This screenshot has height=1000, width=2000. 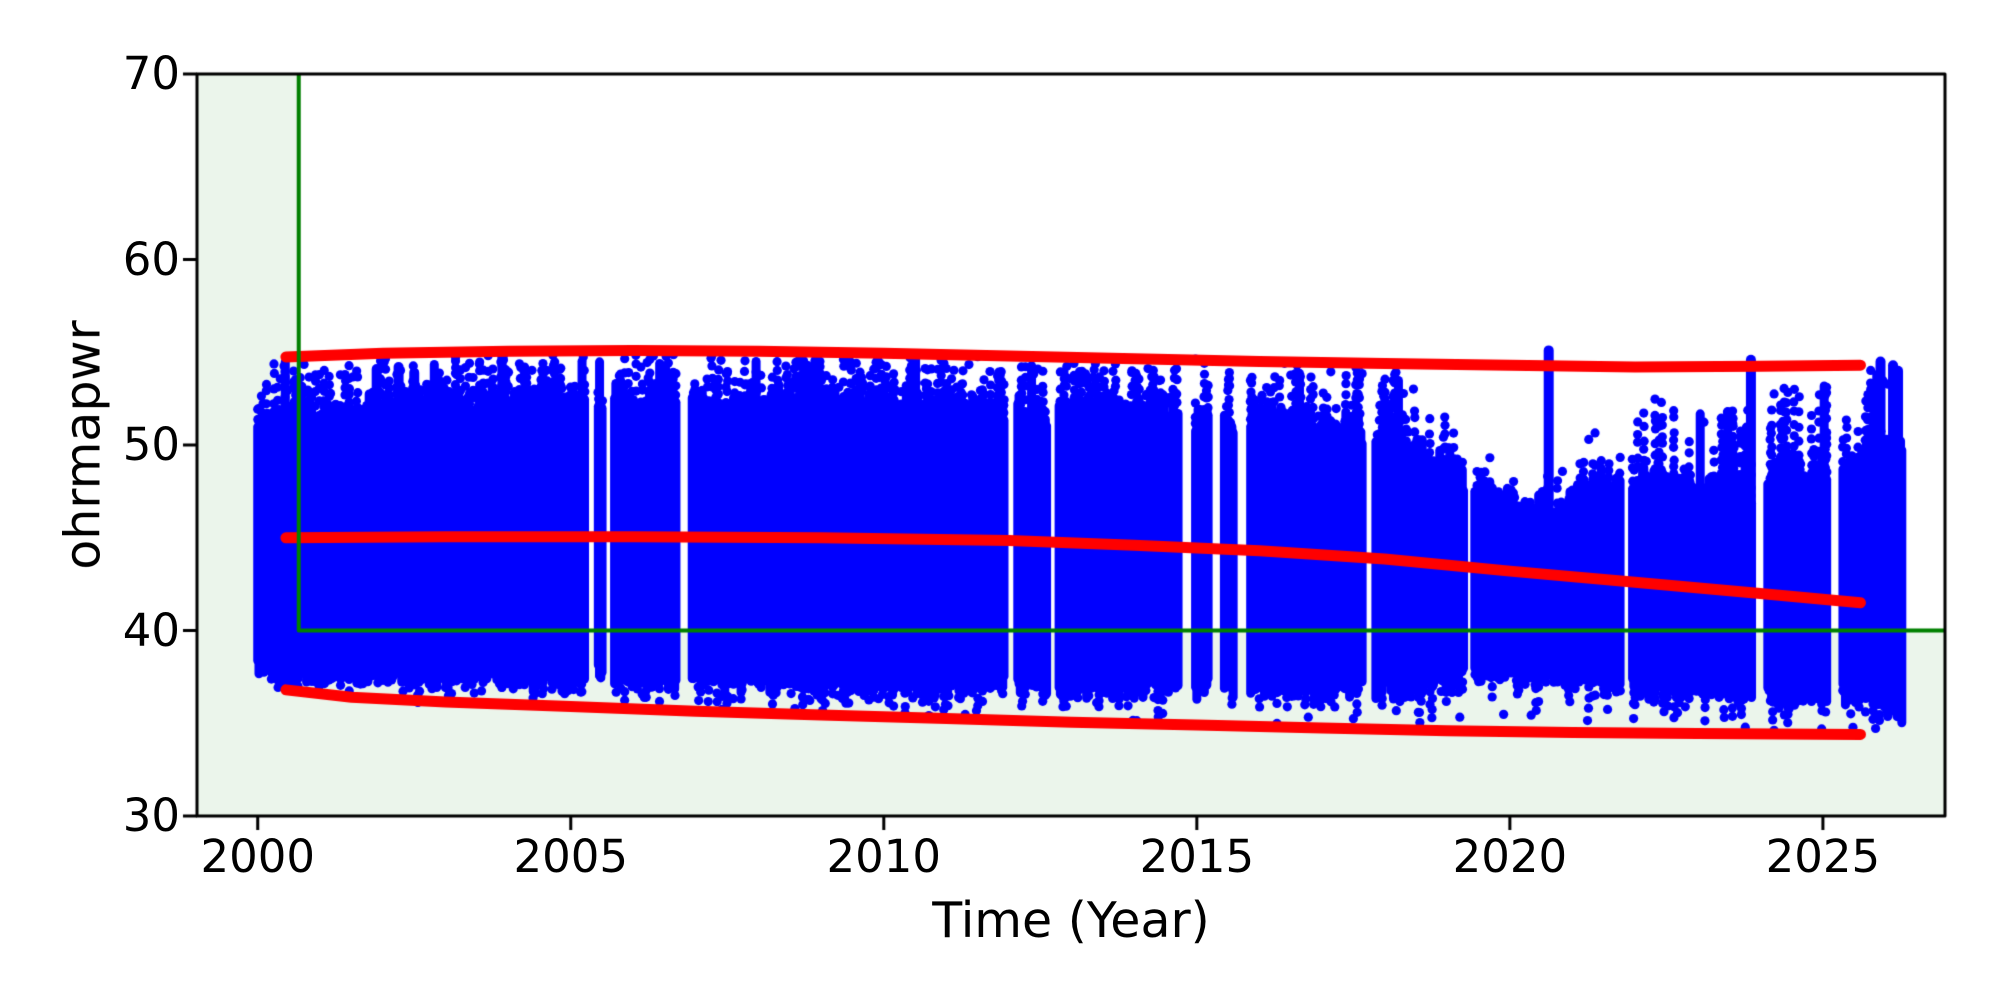 I want to click on y-tick-label: 60, so click(x=151, y=259).